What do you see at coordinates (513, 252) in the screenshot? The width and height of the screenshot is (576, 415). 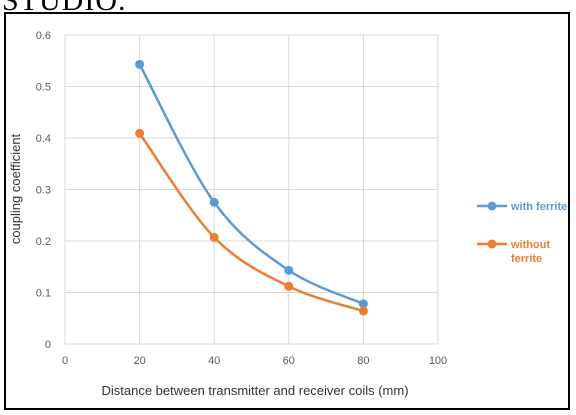 I see `legend-item: without ferrite` at bounding box center [513, 252].